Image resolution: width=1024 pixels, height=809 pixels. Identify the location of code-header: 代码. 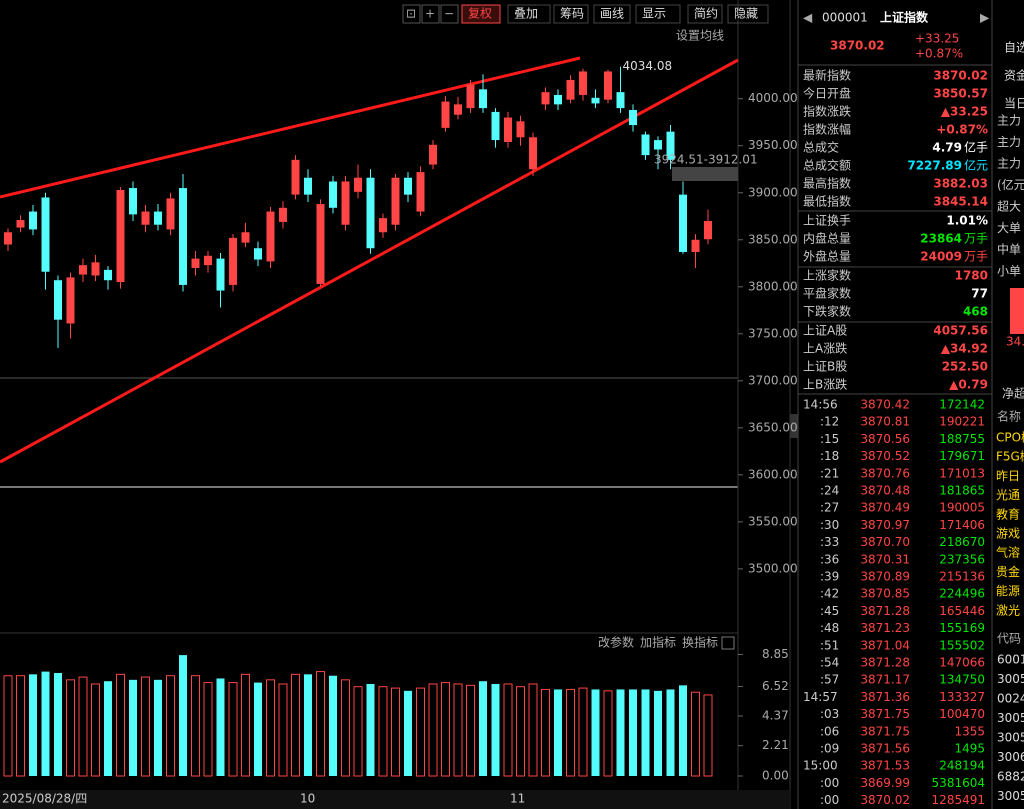
(1009, 639).